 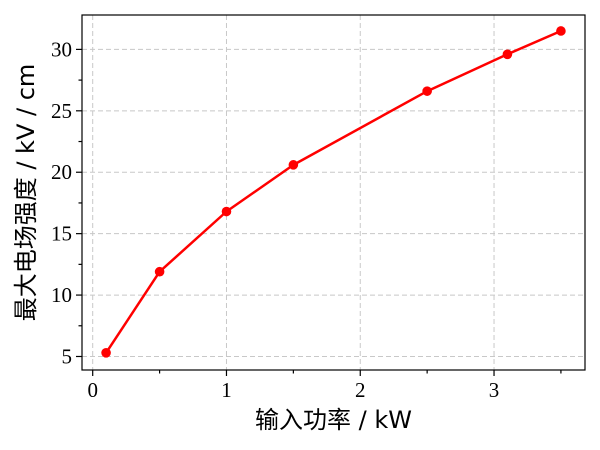 I want to click on y-tick-label: 30, so click(x=61, y=49).